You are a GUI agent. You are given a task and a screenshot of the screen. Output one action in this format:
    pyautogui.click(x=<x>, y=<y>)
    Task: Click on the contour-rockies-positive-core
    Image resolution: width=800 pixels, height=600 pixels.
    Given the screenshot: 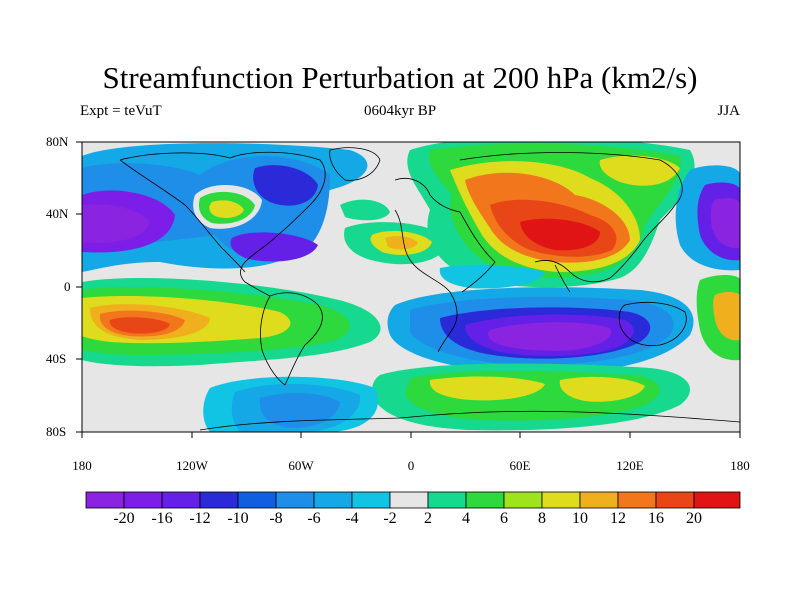 What is the action you would take?
    pyautogui.click(x=226, y=209)
    